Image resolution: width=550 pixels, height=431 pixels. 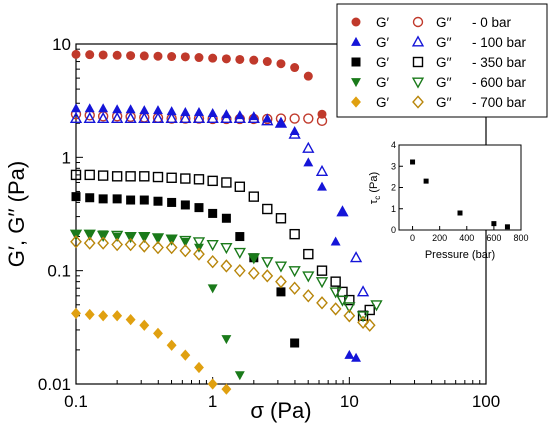 I want to click on inset-x-tick-label: 600, so click(x=493, y=238).